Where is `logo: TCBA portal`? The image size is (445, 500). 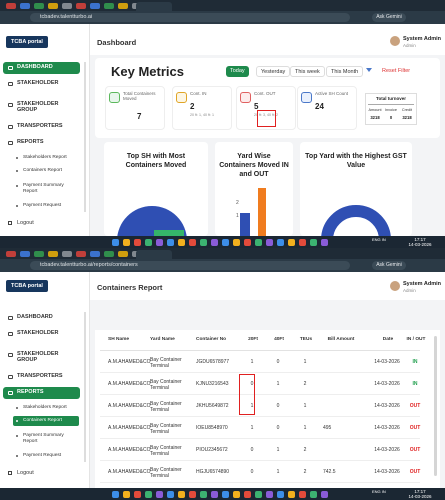 logo: TCBA portal is located at coordinates (27, 286).